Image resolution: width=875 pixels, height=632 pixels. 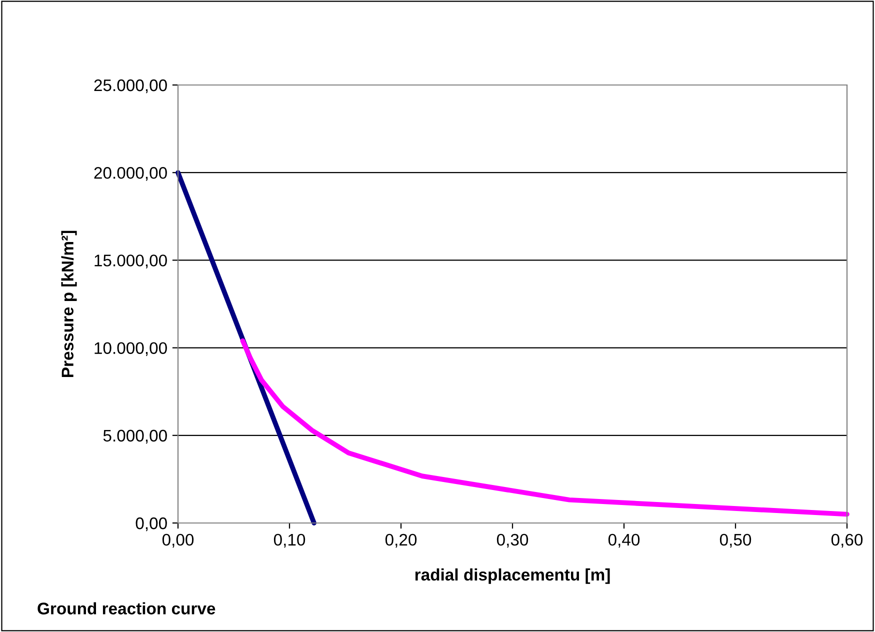 I want to click on y-tick-label: 10.000,00, so click(x=130, y=349).